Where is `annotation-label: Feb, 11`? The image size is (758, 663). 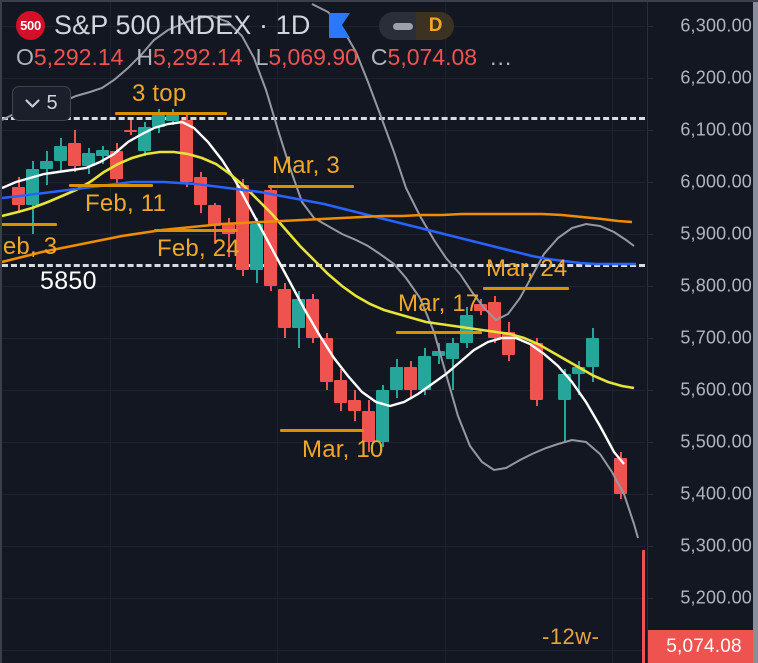 annotation-label: Feb, 11 is located at coordinates (126, 203).